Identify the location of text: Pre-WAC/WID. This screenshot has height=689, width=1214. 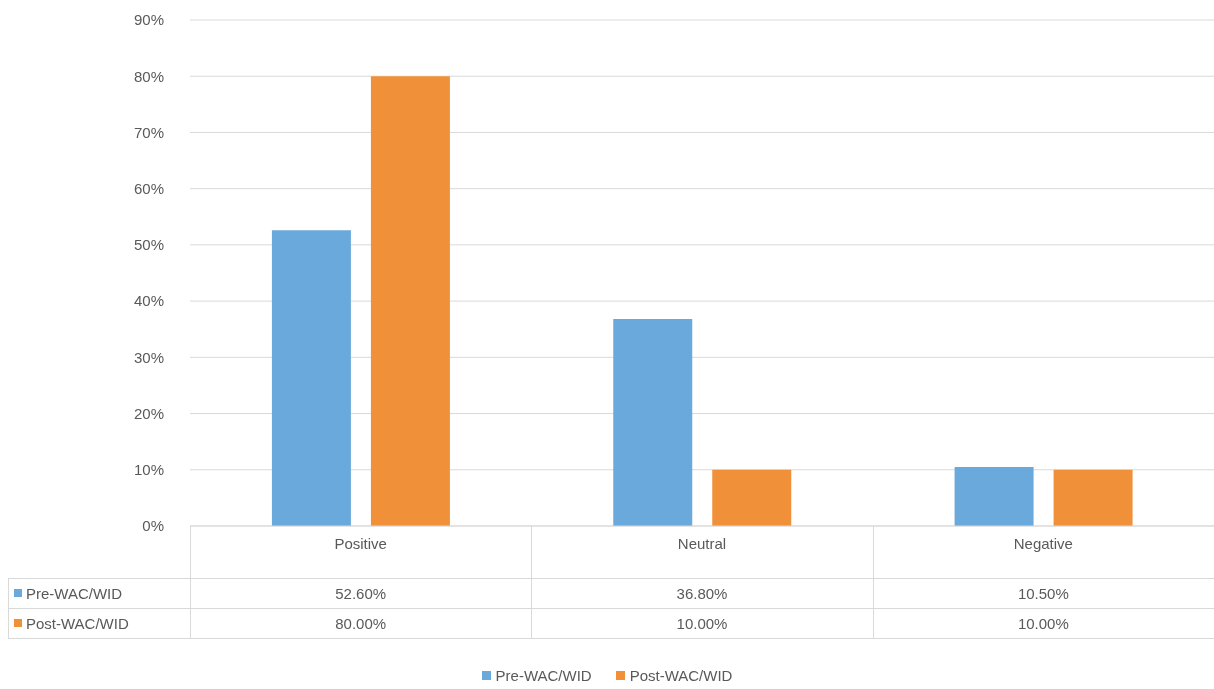
(74, 593).